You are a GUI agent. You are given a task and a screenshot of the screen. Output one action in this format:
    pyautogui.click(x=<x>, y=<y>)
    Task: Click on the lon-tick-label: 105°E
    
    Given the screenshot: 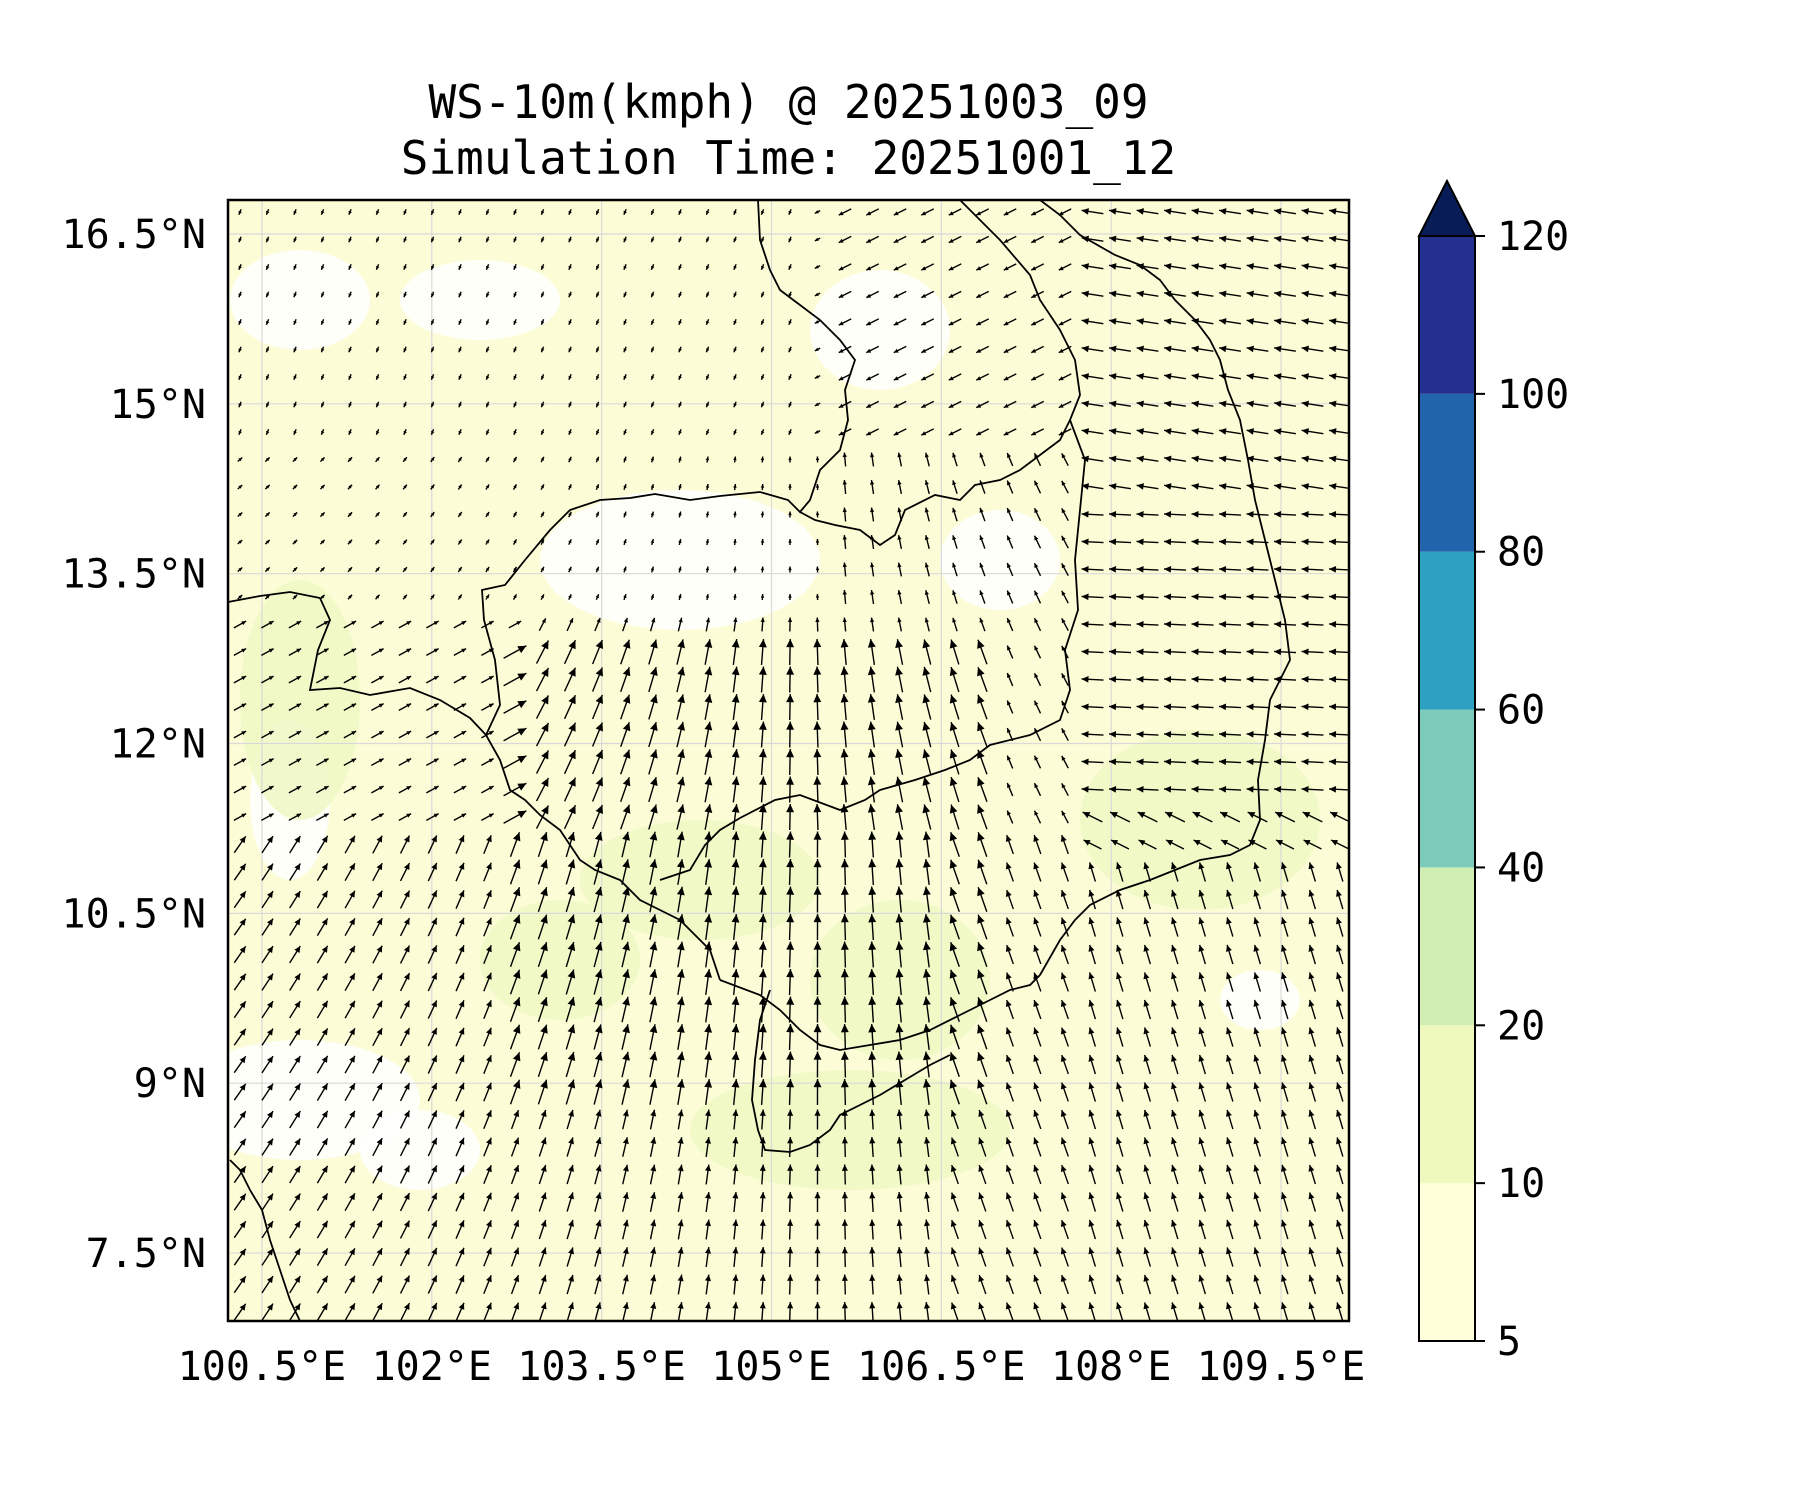 What is the action you would take?
    pyautogui.click(x=771, y=1367)
    